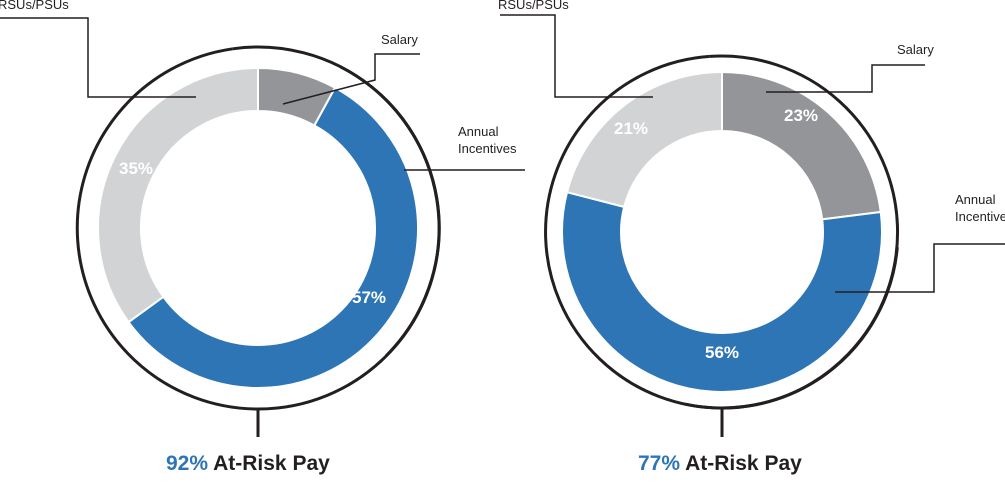  Describe the element at coordinates (801, 115) in the screenshot. I see `slice-value-label-right-0: 23%` at that location.